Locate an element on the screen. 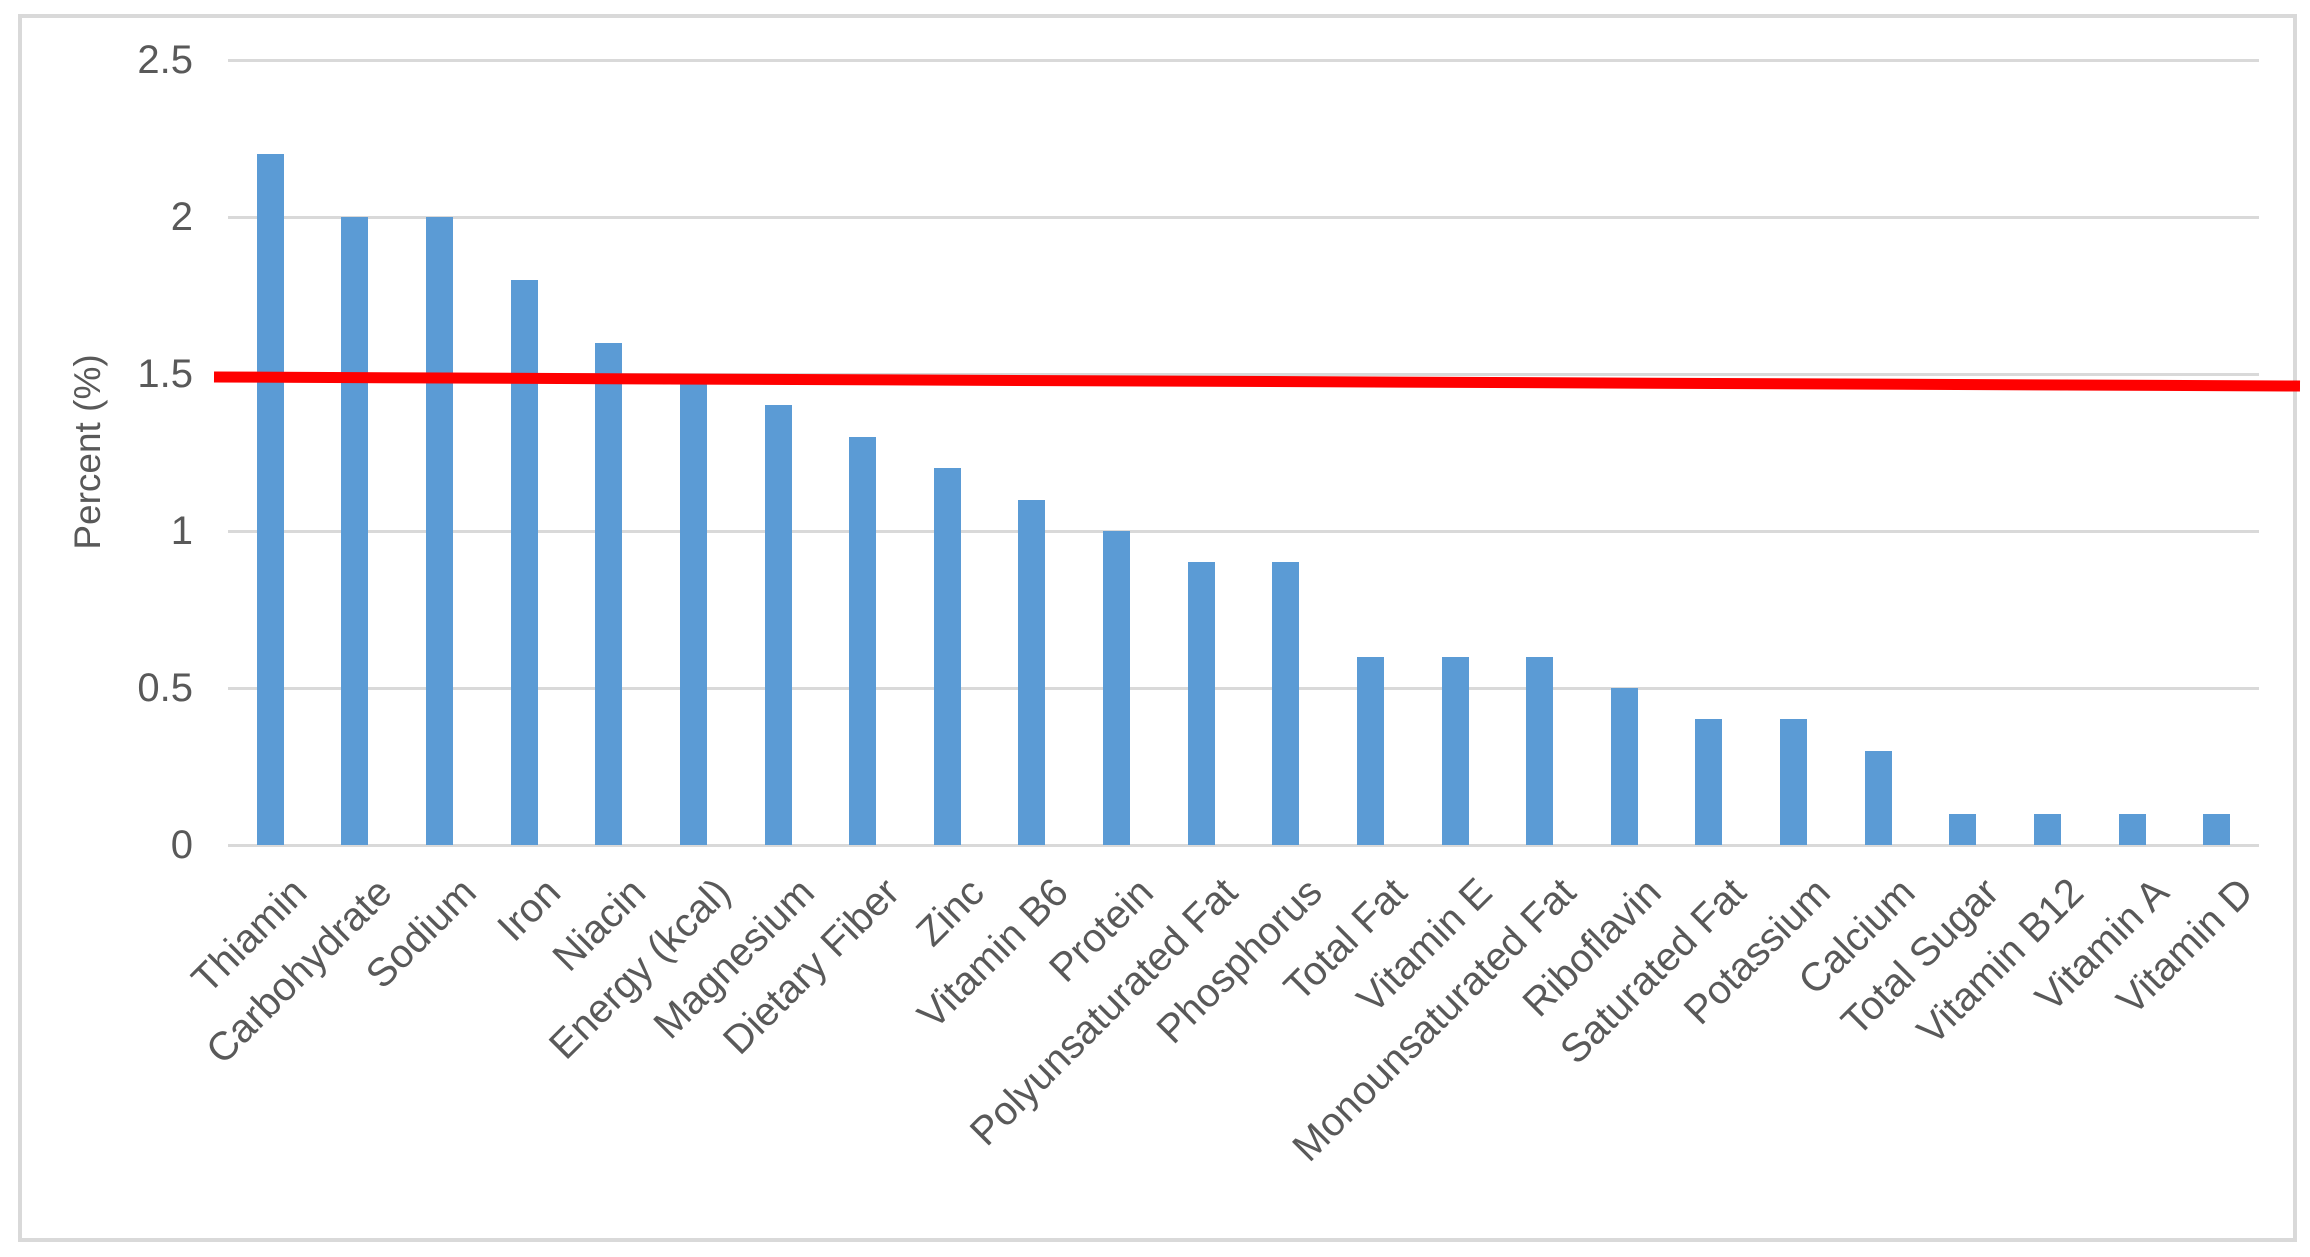  bar-carbohydrate is located at coordinates (355, 531).